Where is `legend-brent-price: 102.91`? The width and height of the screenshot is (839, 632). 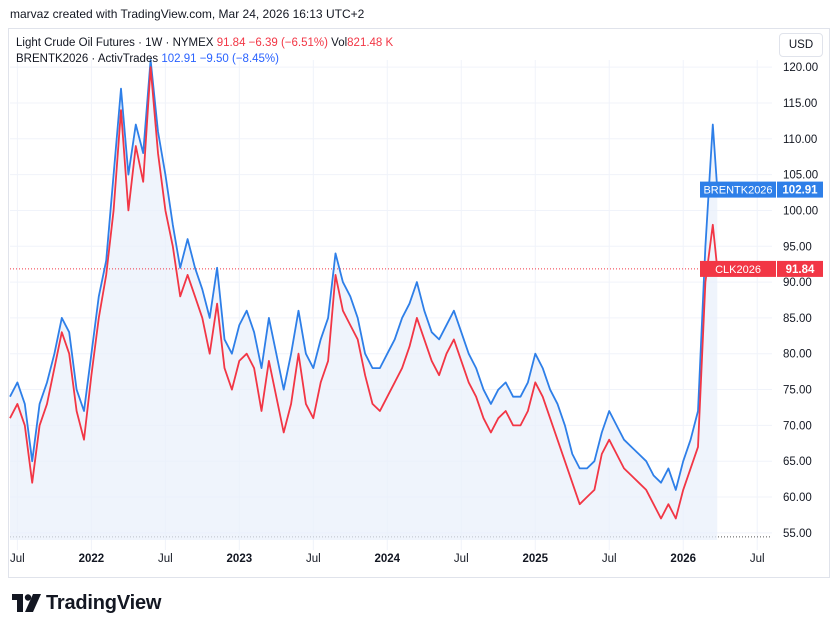
legend-brent-price: 102.91 is located at coordinates (179, 59).